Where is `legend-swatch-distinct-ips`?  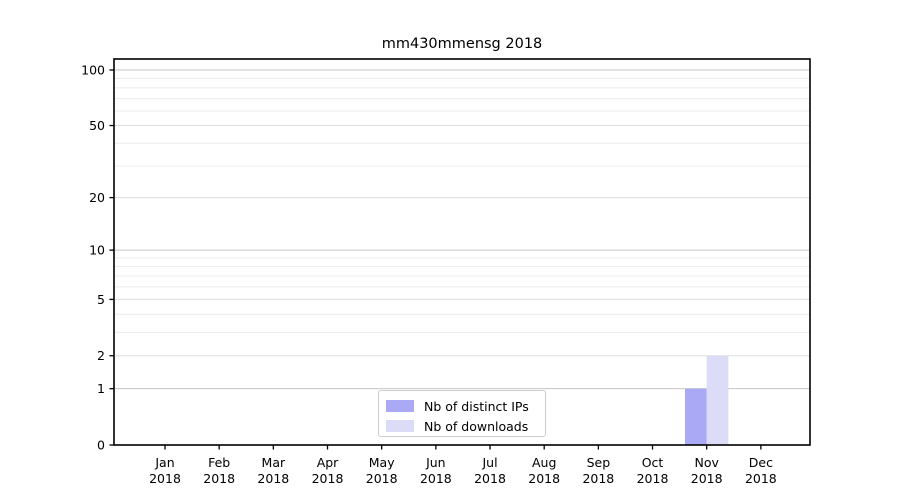
legend-swatch-distinct-ips is located at coordinates (400, 406).